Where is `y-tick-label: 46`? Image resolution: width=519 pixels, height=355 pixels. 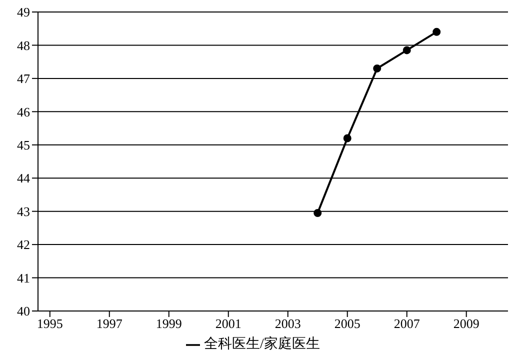 y-tick-label: 46 is located at coordinates (23, 112).